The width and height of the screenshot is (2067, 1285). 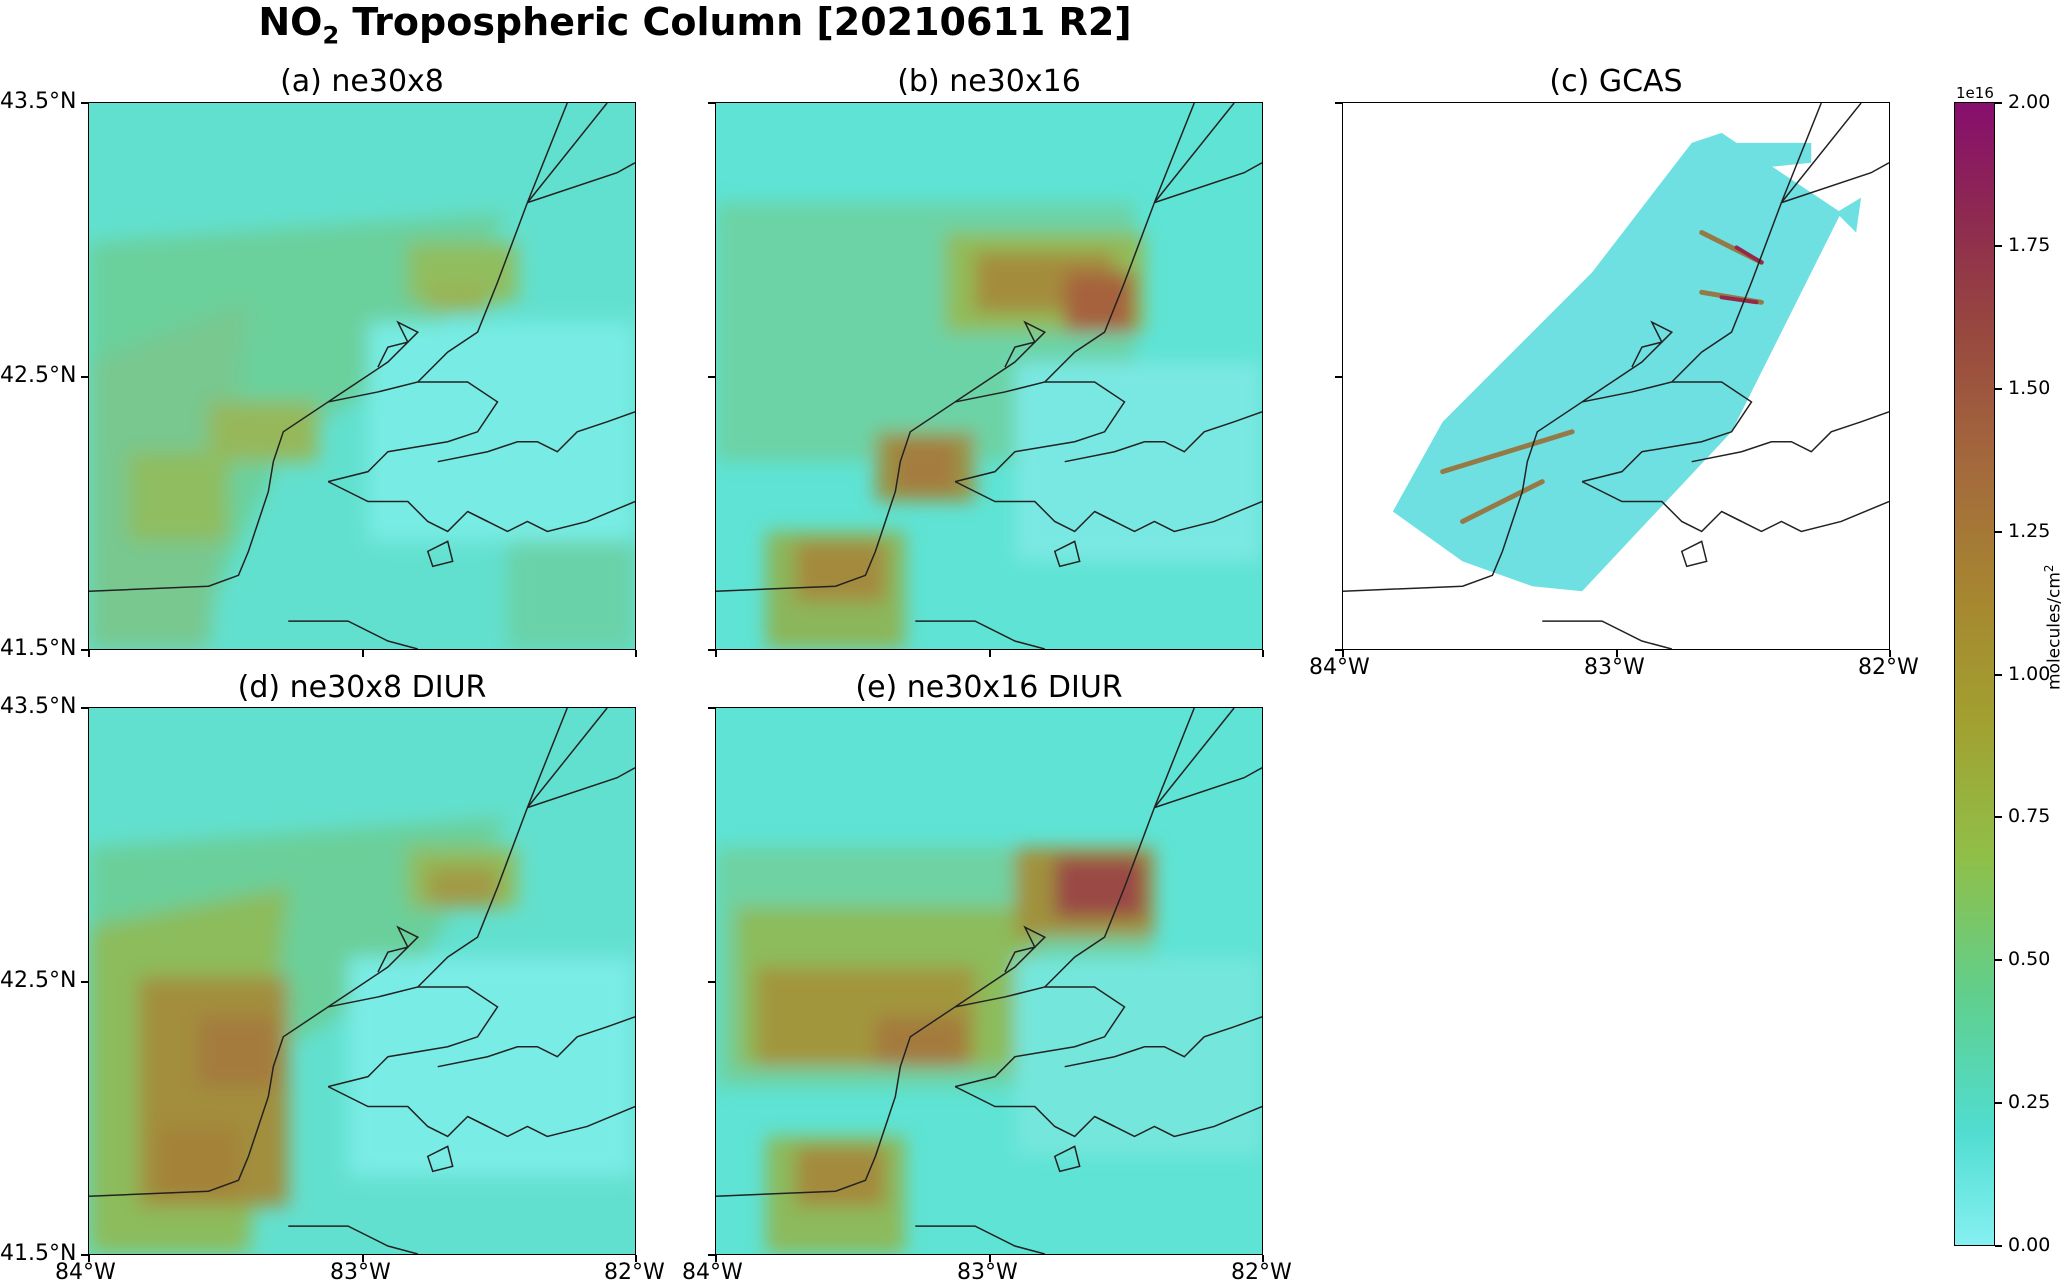 What do you see at coordinates (1888, 667) in the screenshot?
I see `lon-label-82-c: 82°W` at bounding box center [1888, 667].